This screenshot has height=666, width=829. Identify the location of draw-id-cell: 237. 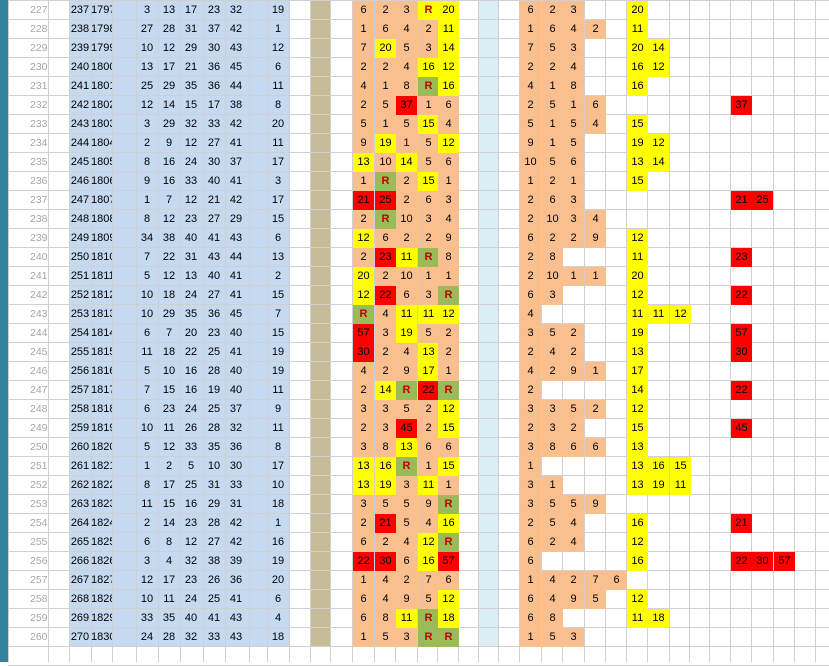
(80, 10).